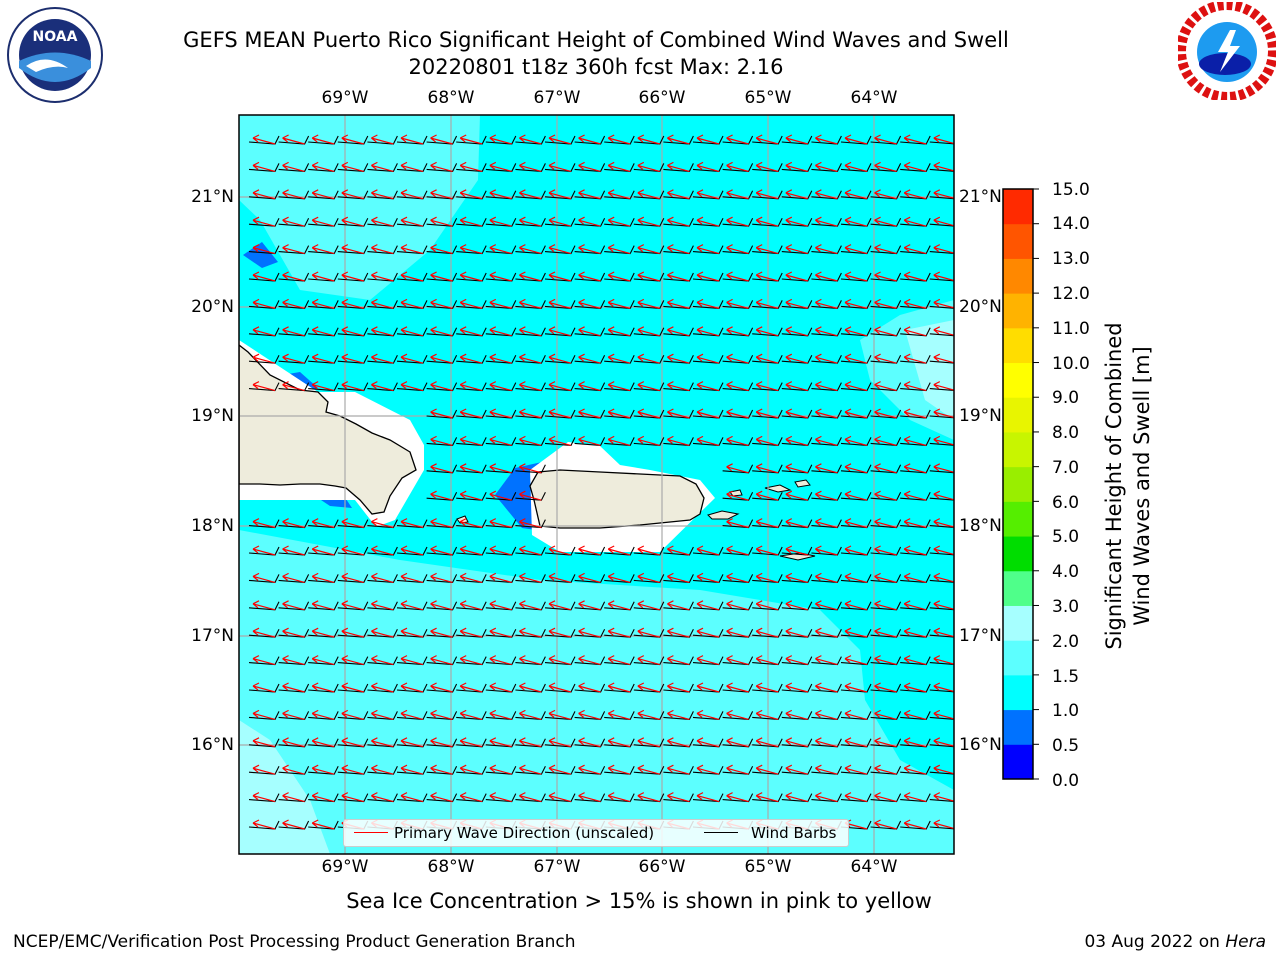 The height and width of the screenshot is (960, 1280). What do you see at coordinates (212, 636) in the screenshot?
I see `lat-label-left: 17°N` at bounding box center [212, 636].